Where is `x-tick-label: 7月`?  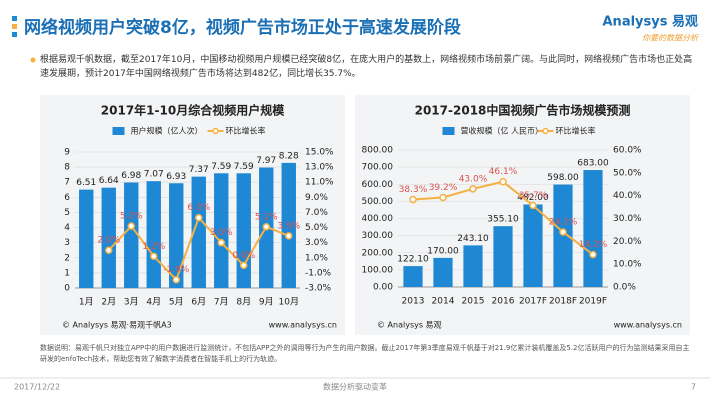
x-tick-label: 7月 is located at coordinates (221, 302).